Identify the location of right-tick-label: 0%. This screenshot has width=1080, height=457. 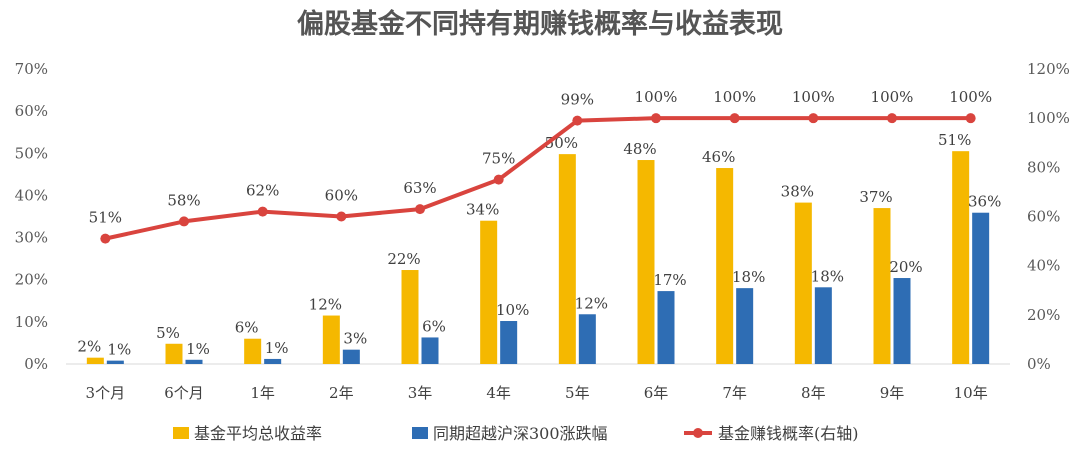
(1039, 364).